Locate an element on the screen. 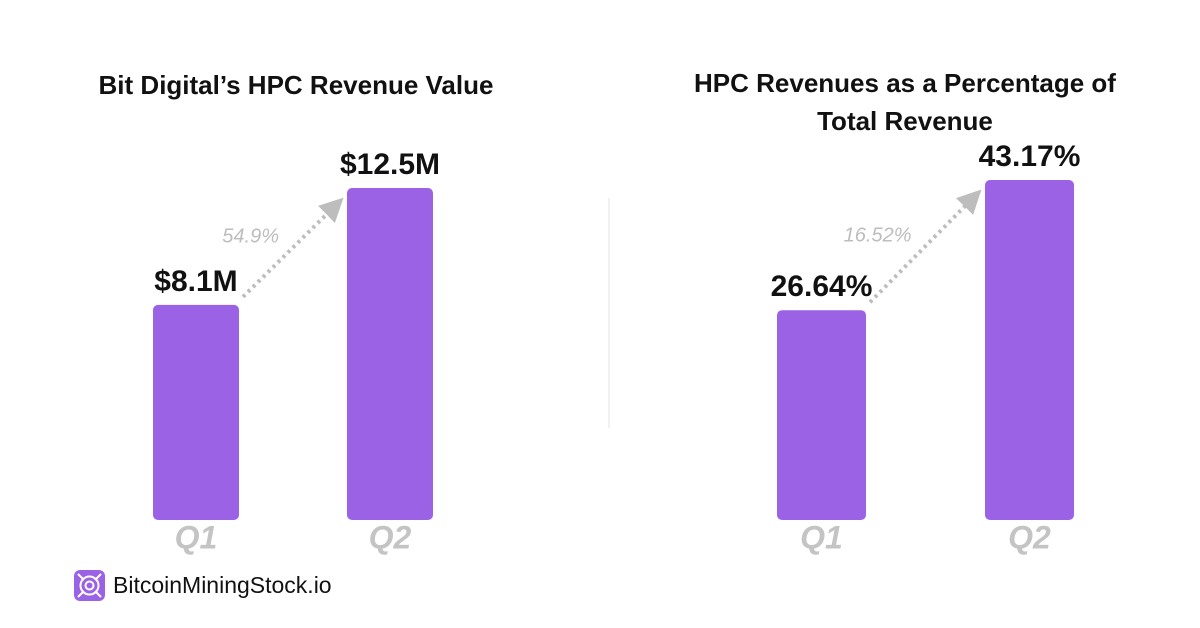 This screenshot has width=1200, height=628. growth-label: 16.52% is located at coordinates (878, 235).